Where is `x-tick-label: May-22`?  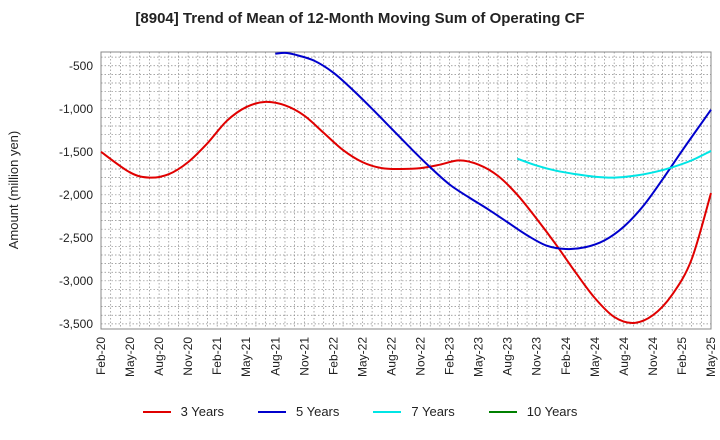
x-tick-label: May-22 is located at coordinates (362, 357).